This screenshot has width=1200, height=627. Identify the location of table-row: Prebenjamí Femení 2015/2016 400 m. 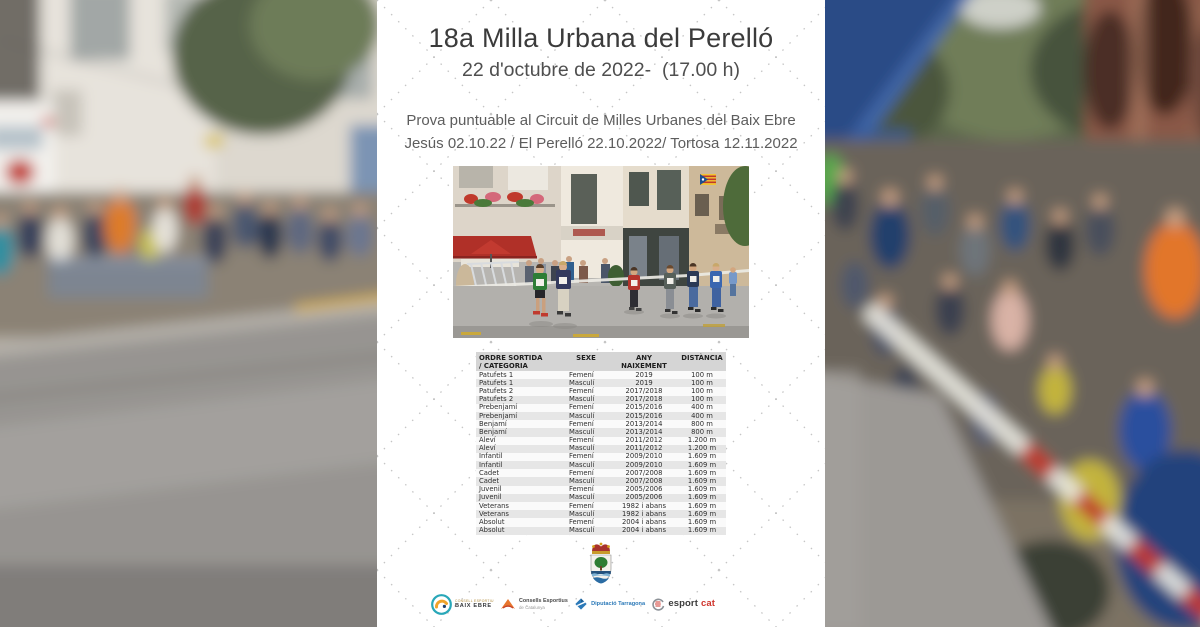
(601, 407).